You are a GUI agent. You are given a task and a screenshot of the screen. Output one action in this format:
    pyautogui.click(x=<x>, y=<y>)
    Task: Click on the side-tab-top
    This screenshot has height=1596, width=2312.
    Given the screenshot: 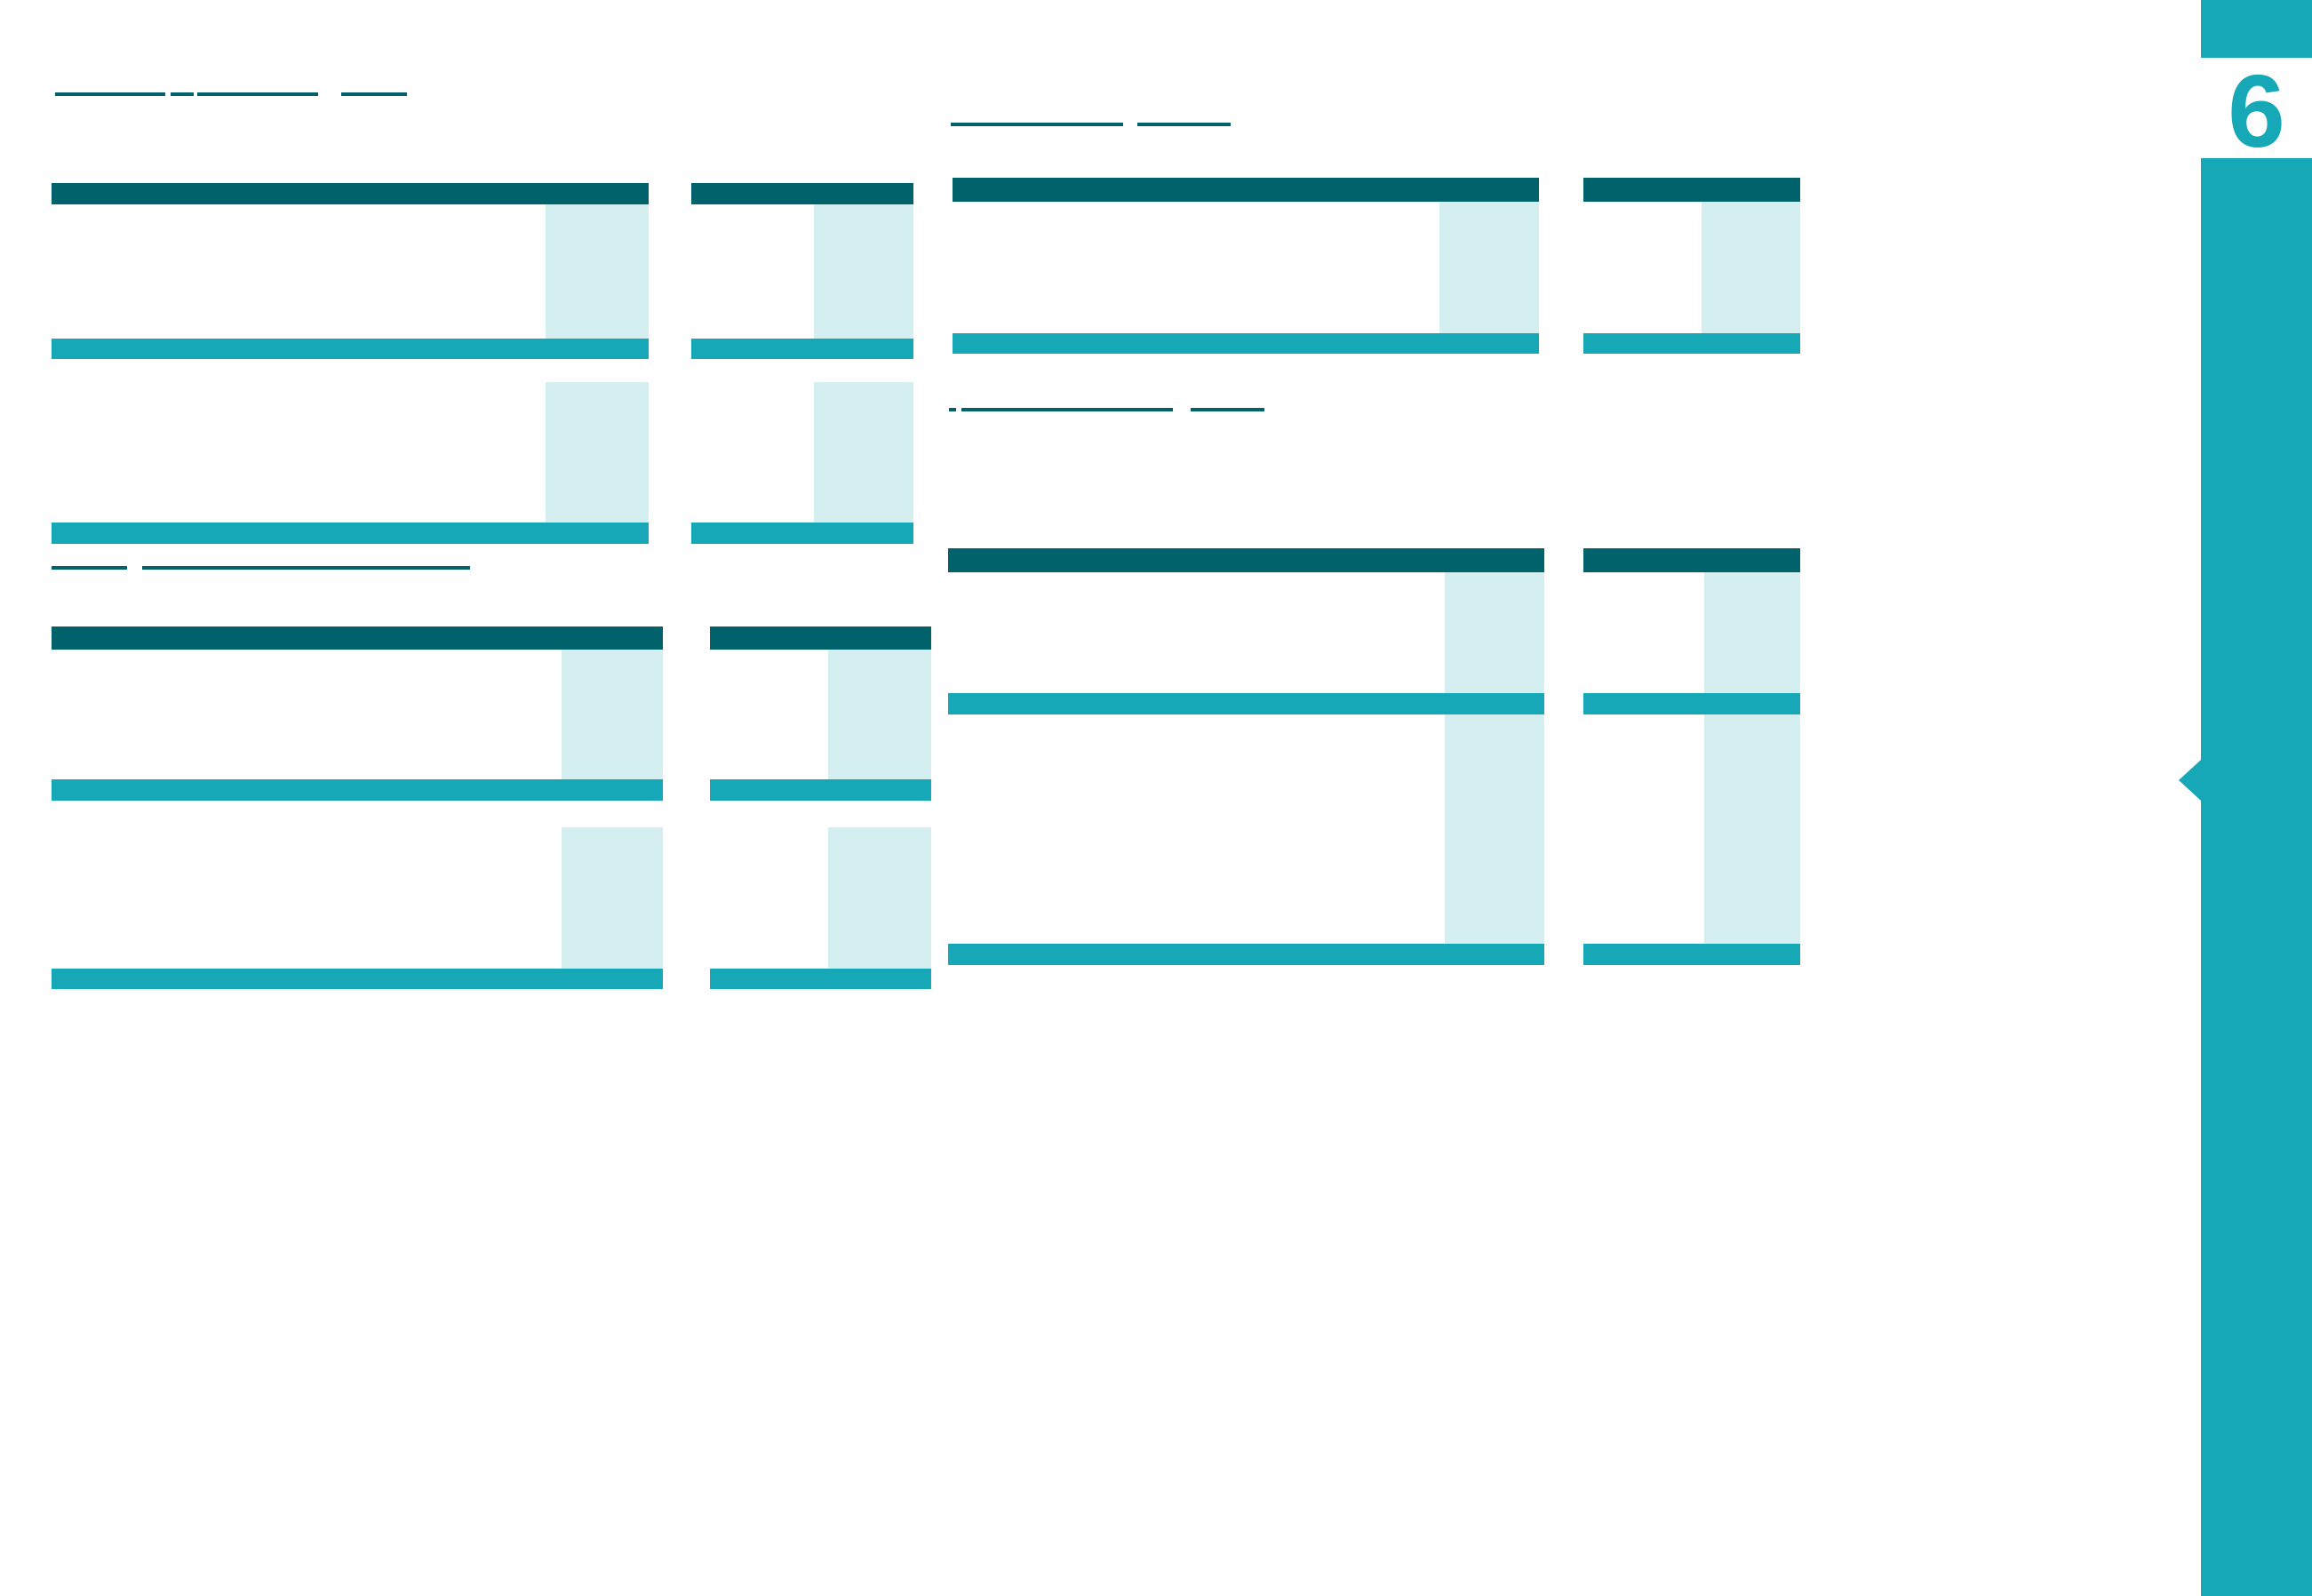 What is the action you would take?
    pyautogui.click(x=2256, y=29)
    